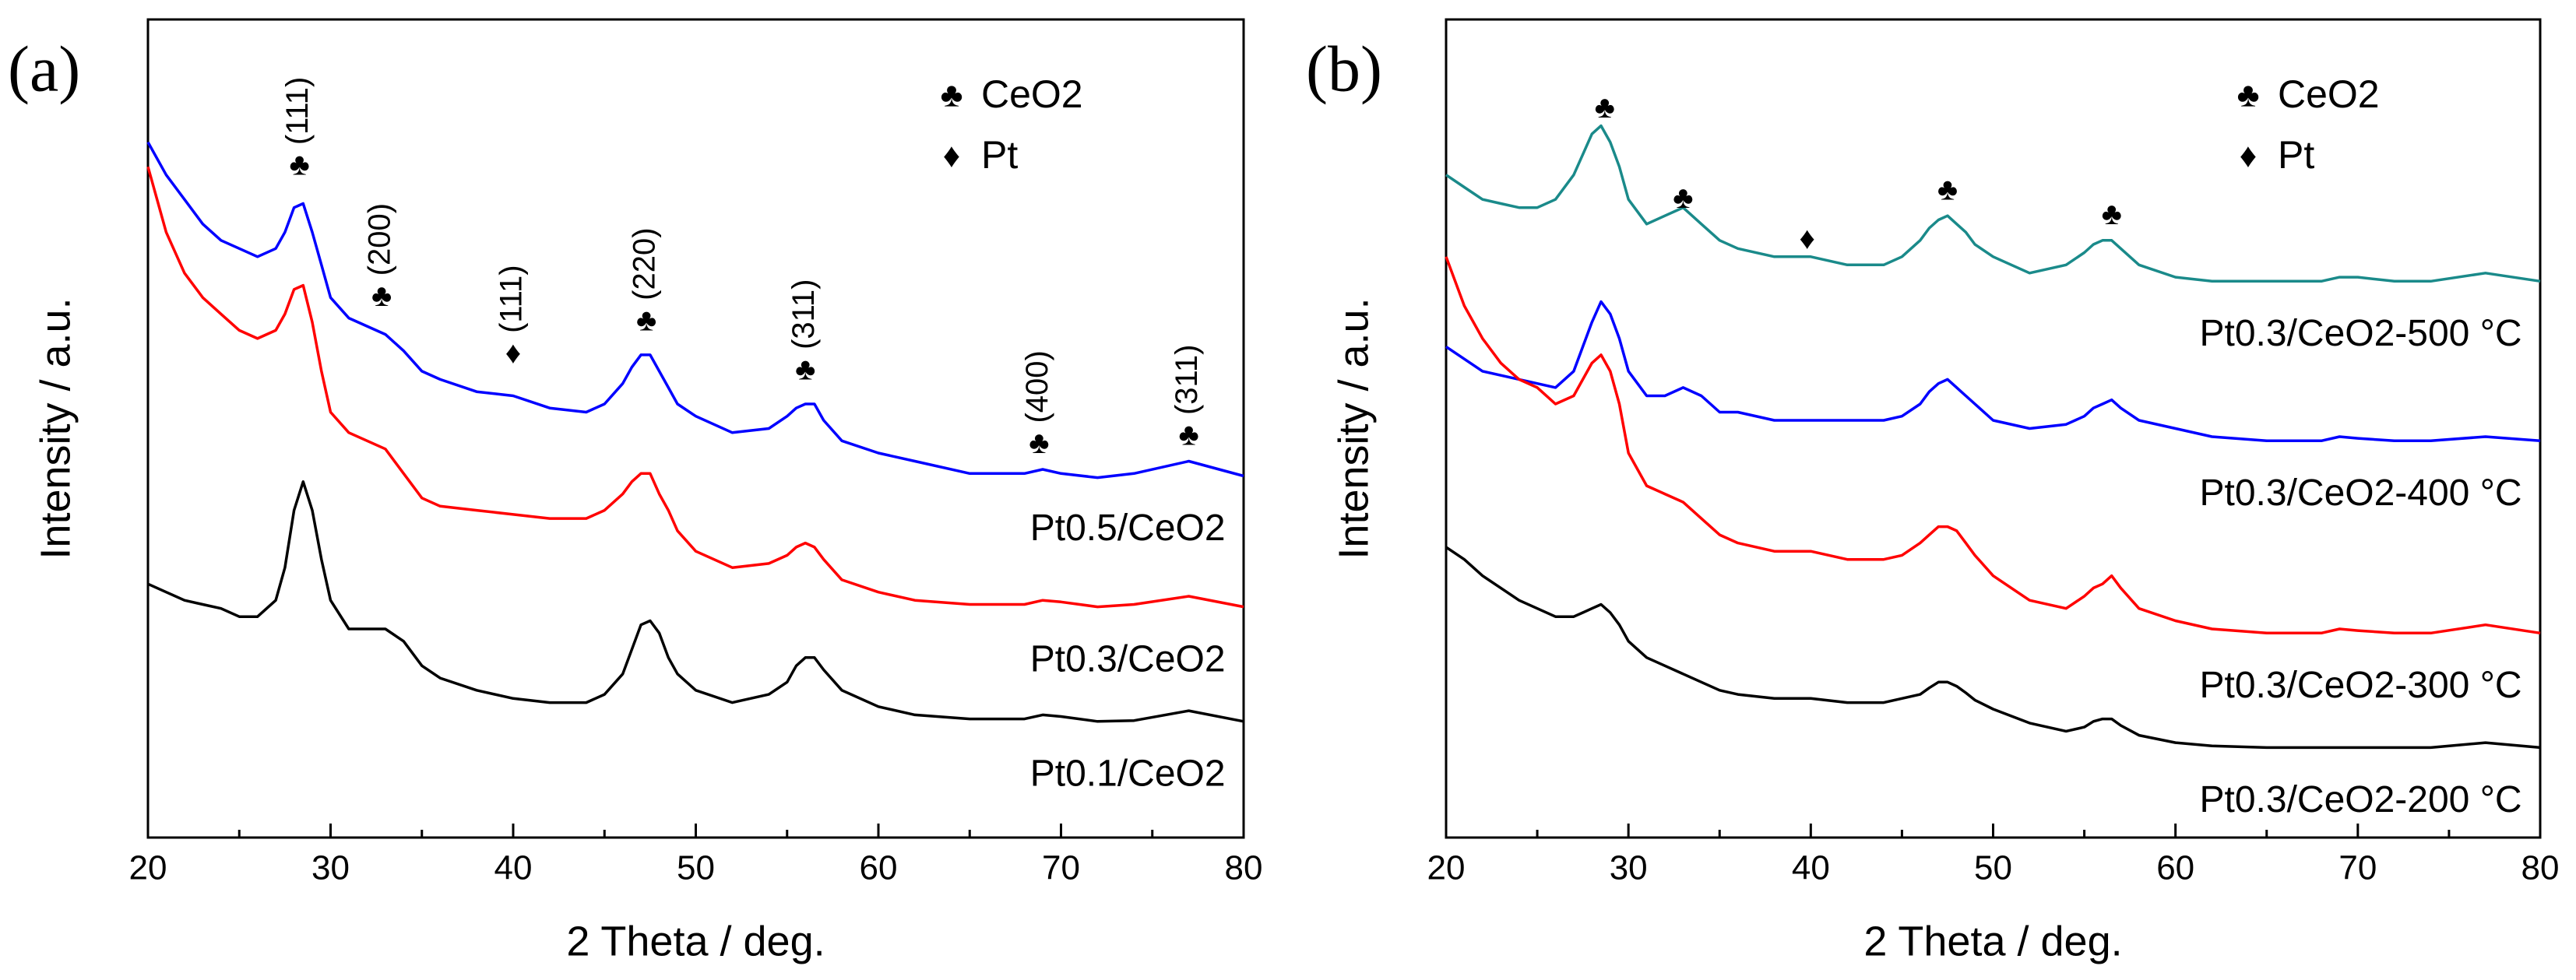 Image resolution: width=2576 pixels, height=980 pixels. I want to click on series-label: Pt0.3/CeO2, so click(1128, 659).